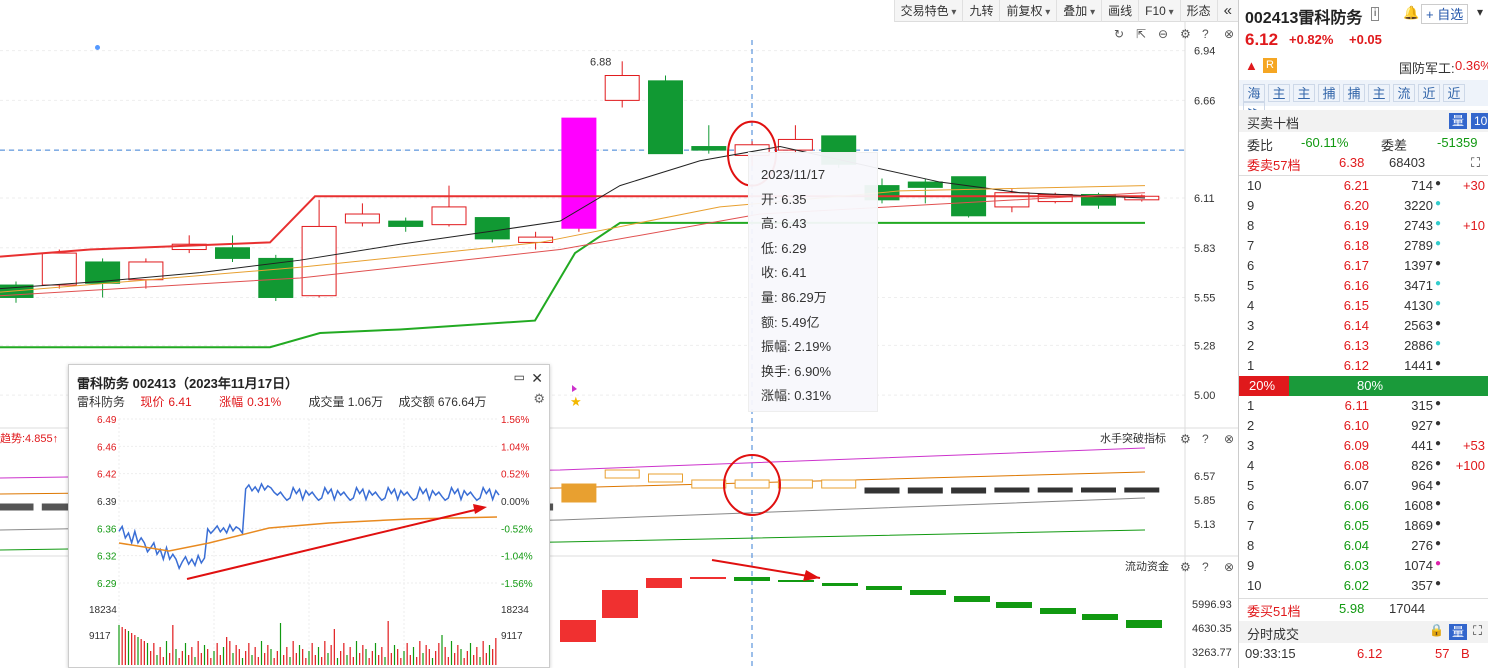 This screenshot has height=668, width=1488. I want to click on info-icon: i, so click(1375, 14).